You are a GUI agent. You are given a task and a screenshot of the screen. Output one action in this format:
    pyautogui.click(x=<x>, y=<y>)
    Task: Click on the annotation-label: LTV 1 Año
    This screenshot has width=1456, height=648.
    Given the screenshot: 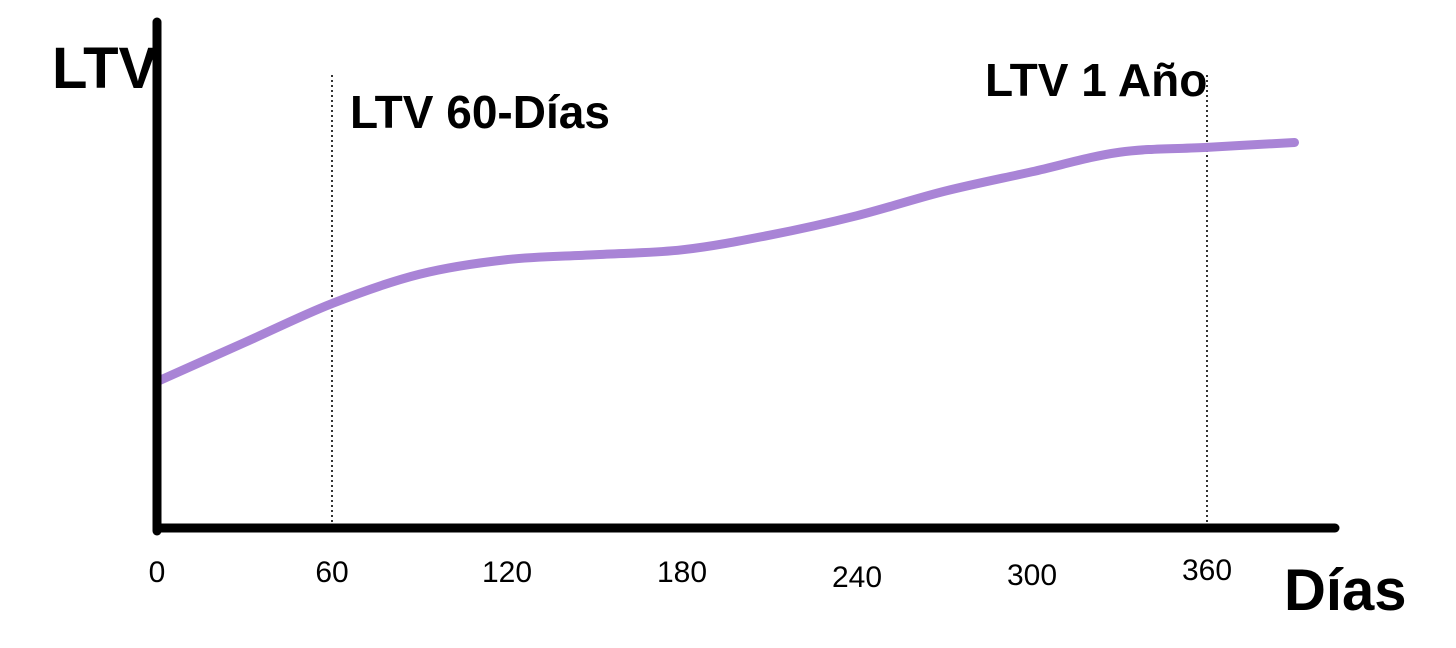 What is the action you would take?
    pyautogui.click(x=1096, y=80)
    